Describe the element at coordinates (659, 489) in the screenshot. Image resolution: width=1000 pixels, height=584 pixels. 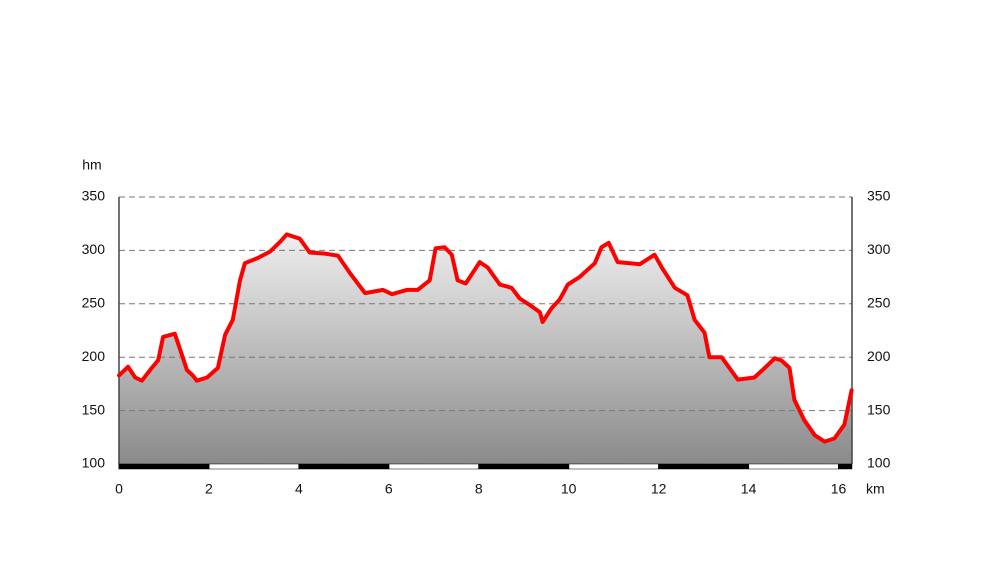
I see `x-tick-label: 12` at that location.